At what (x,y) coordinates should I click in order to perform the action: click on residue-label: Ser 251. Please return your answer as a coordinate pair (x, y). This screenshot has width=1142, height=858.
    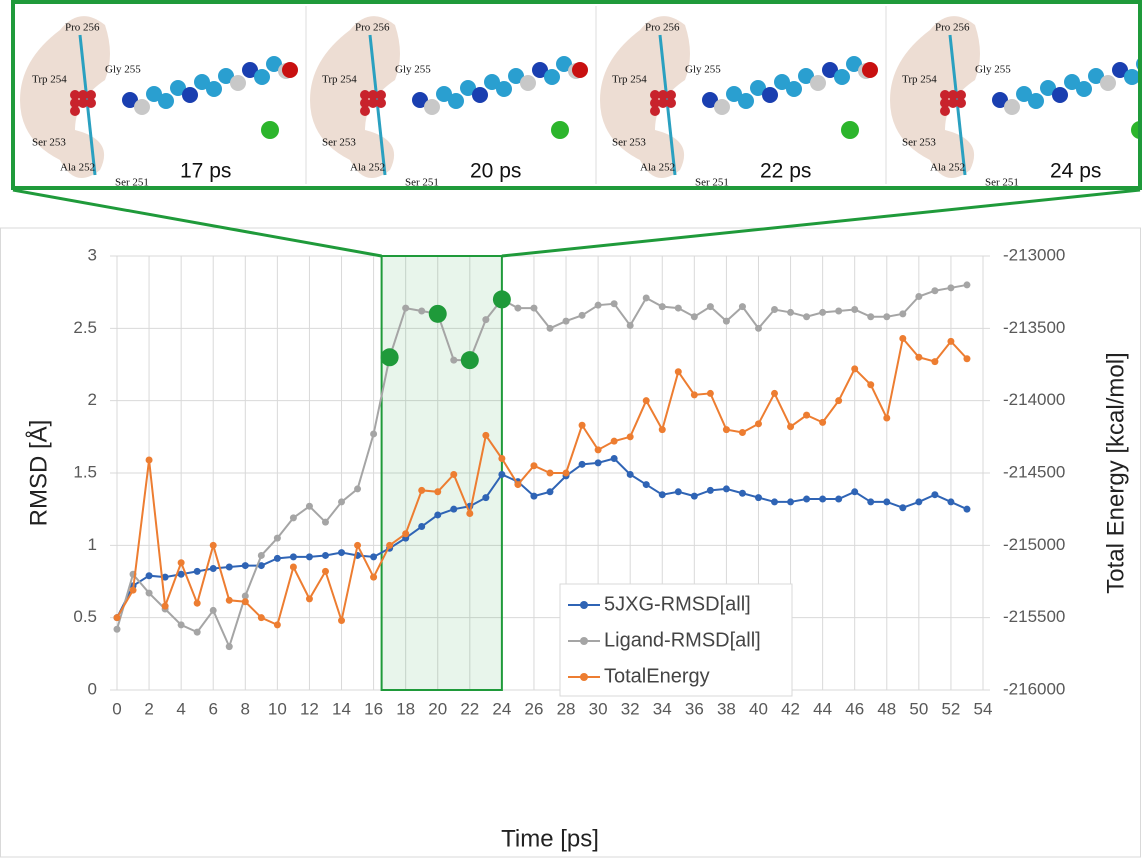
    Looking at the image, I should click on (1002, 183).